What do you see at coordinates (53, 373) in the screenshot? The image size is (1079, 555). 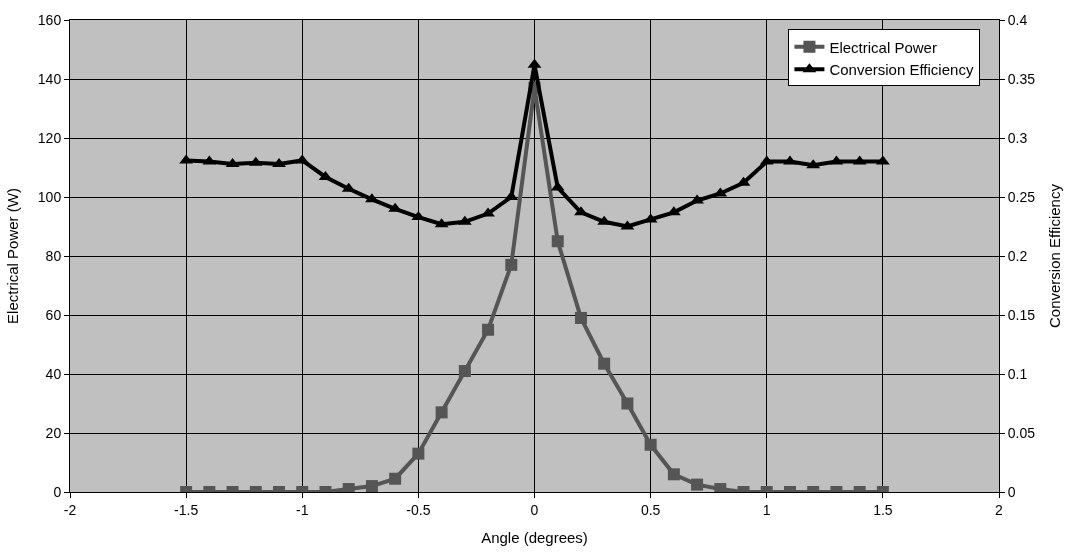 I see `y-tick-label: 40` at bounding box center [53, 373].